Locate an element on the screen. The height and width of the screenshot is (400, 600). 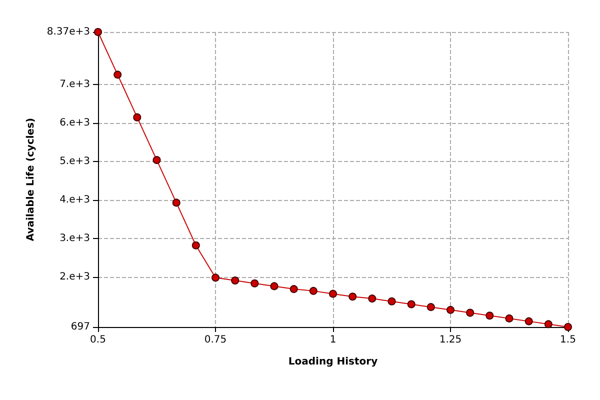
x-tick-label: 1.25 is located at coordinates (450, 340).